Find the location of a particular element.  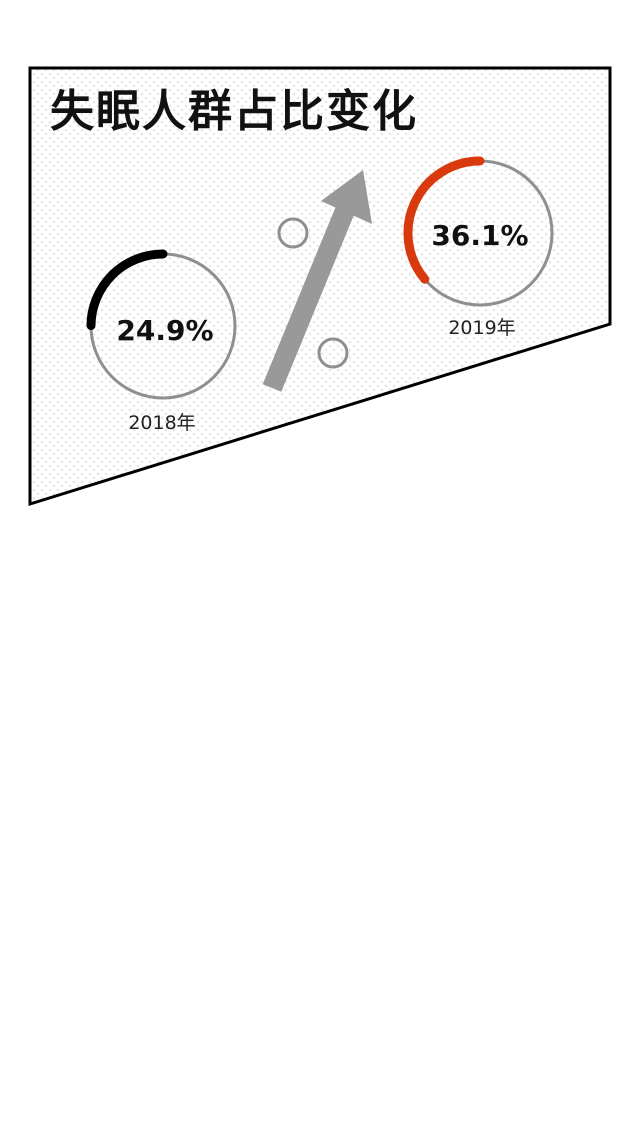

chart-title: 失眠人群占比变化 is located at coordinates (234, 111).